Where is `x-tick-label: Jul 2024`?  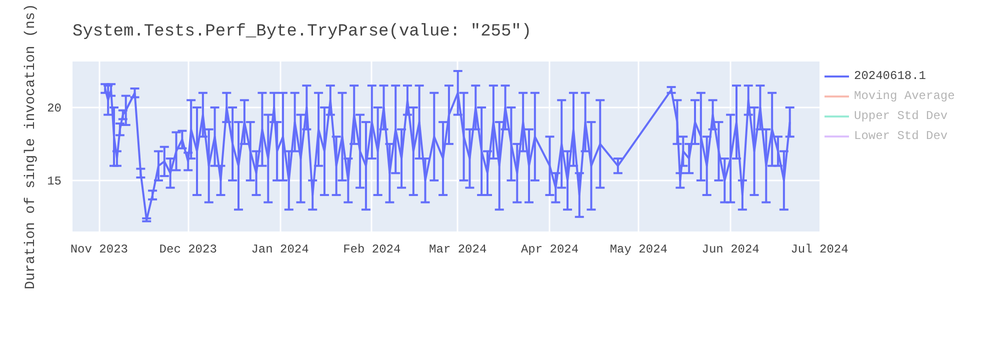 x-tick-label: Jul 2024 is located at coordinates (819, 249).